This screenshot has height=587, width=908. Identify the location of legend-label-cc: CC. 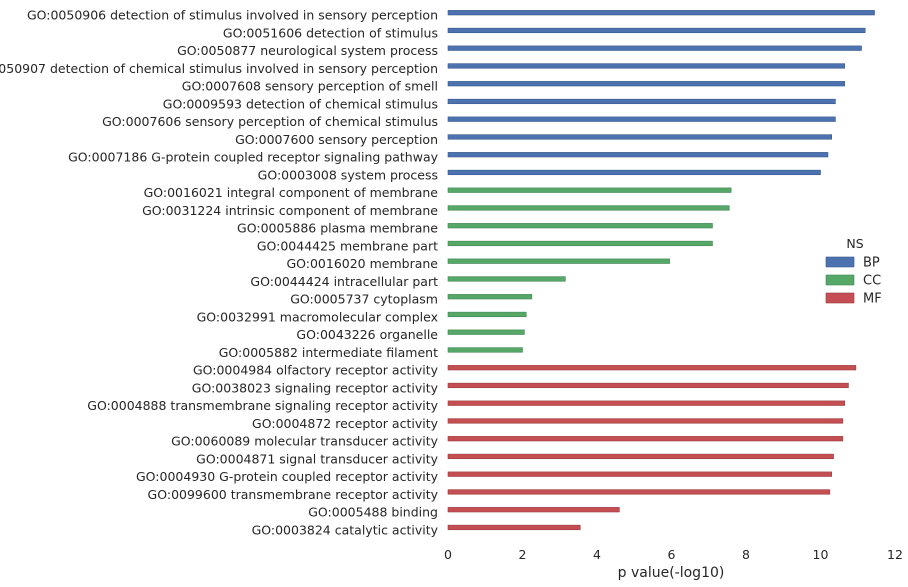
(872, 281).